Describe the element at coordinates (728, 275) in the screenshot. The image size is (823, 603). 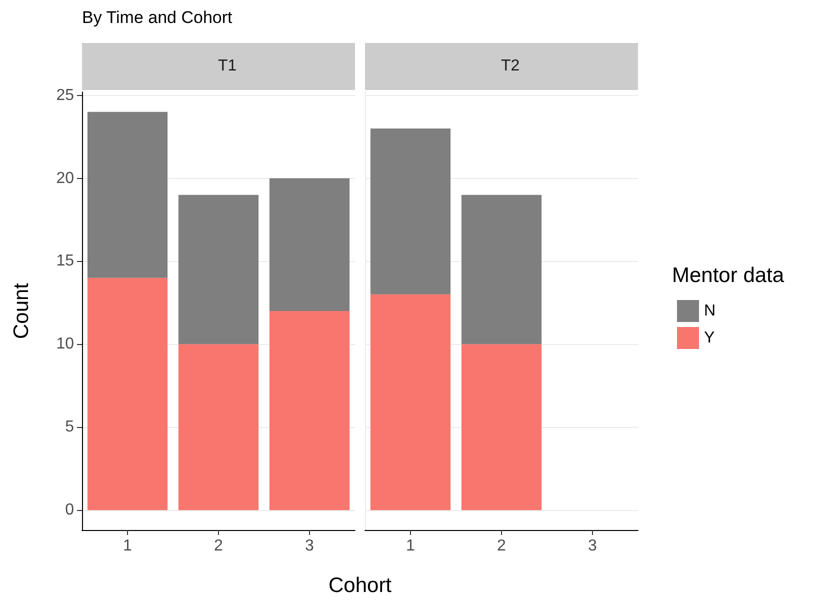
I see `legend-title: Mentor data` at that location.